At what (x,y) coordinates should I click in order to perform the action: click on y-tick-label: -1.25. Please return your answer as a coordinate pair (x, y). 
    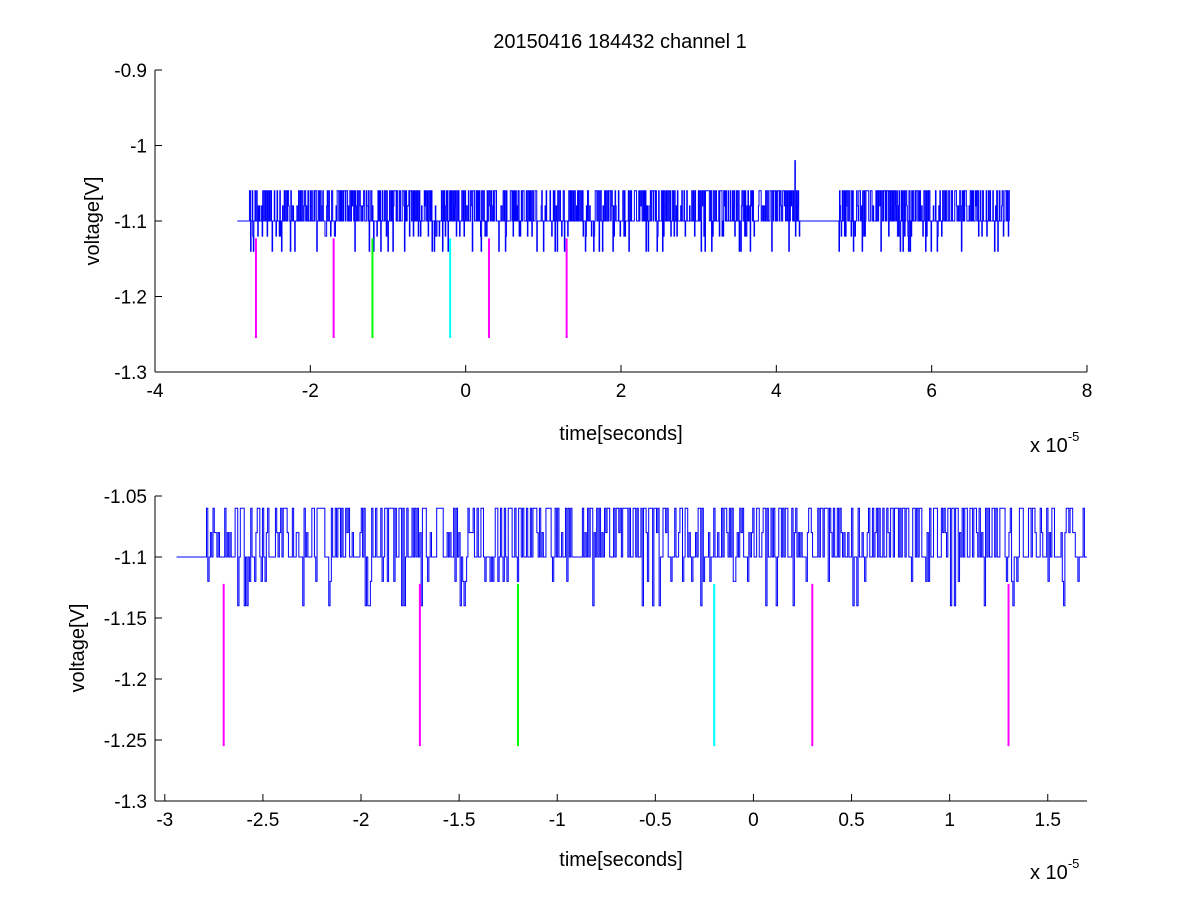
    Looking at the image, I should click on (125, 741).